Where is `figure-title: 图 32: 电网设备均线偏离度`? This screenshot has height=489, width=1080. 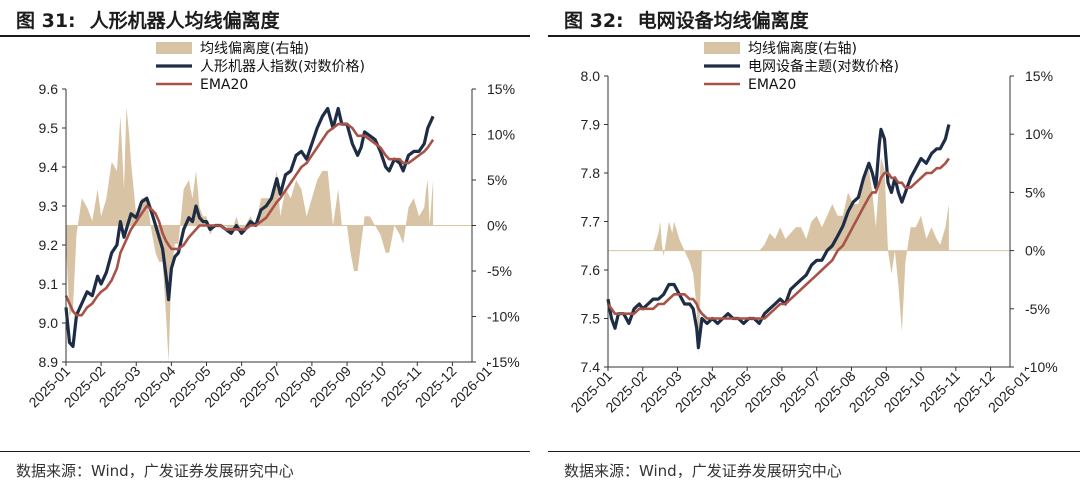 figure-title: 图 32: 电网设备均线偏离度 is located at coordinates (686, 19).